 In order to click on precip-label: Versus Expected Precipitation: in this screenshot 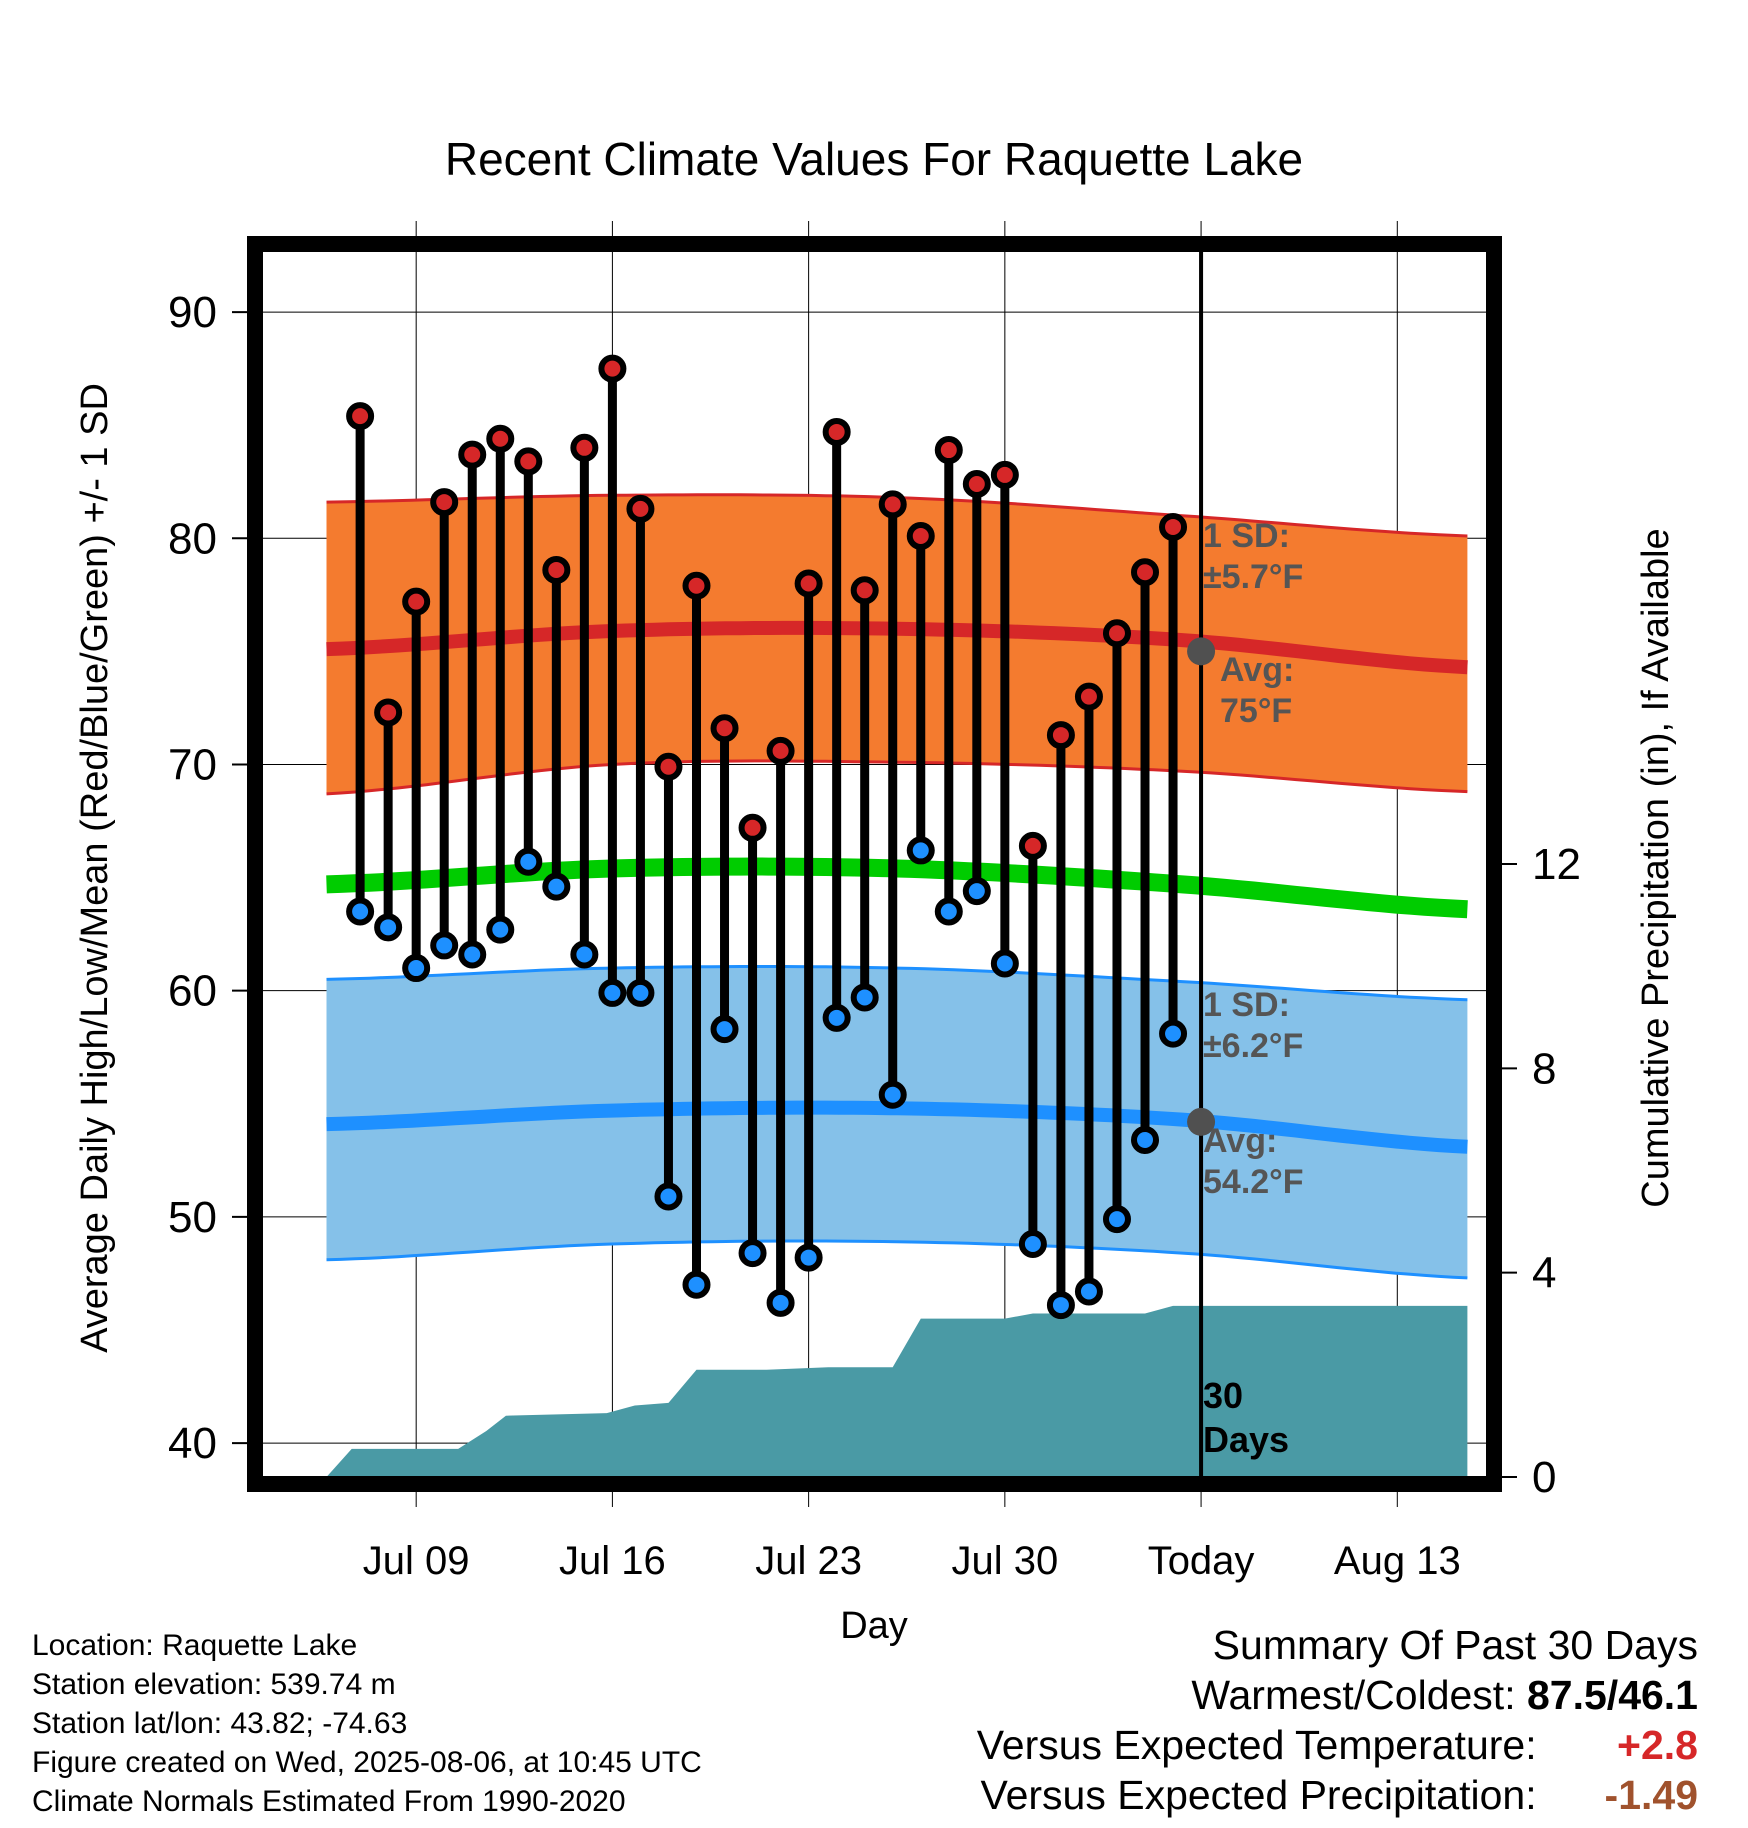, I will do `click(1258, 1795)`.